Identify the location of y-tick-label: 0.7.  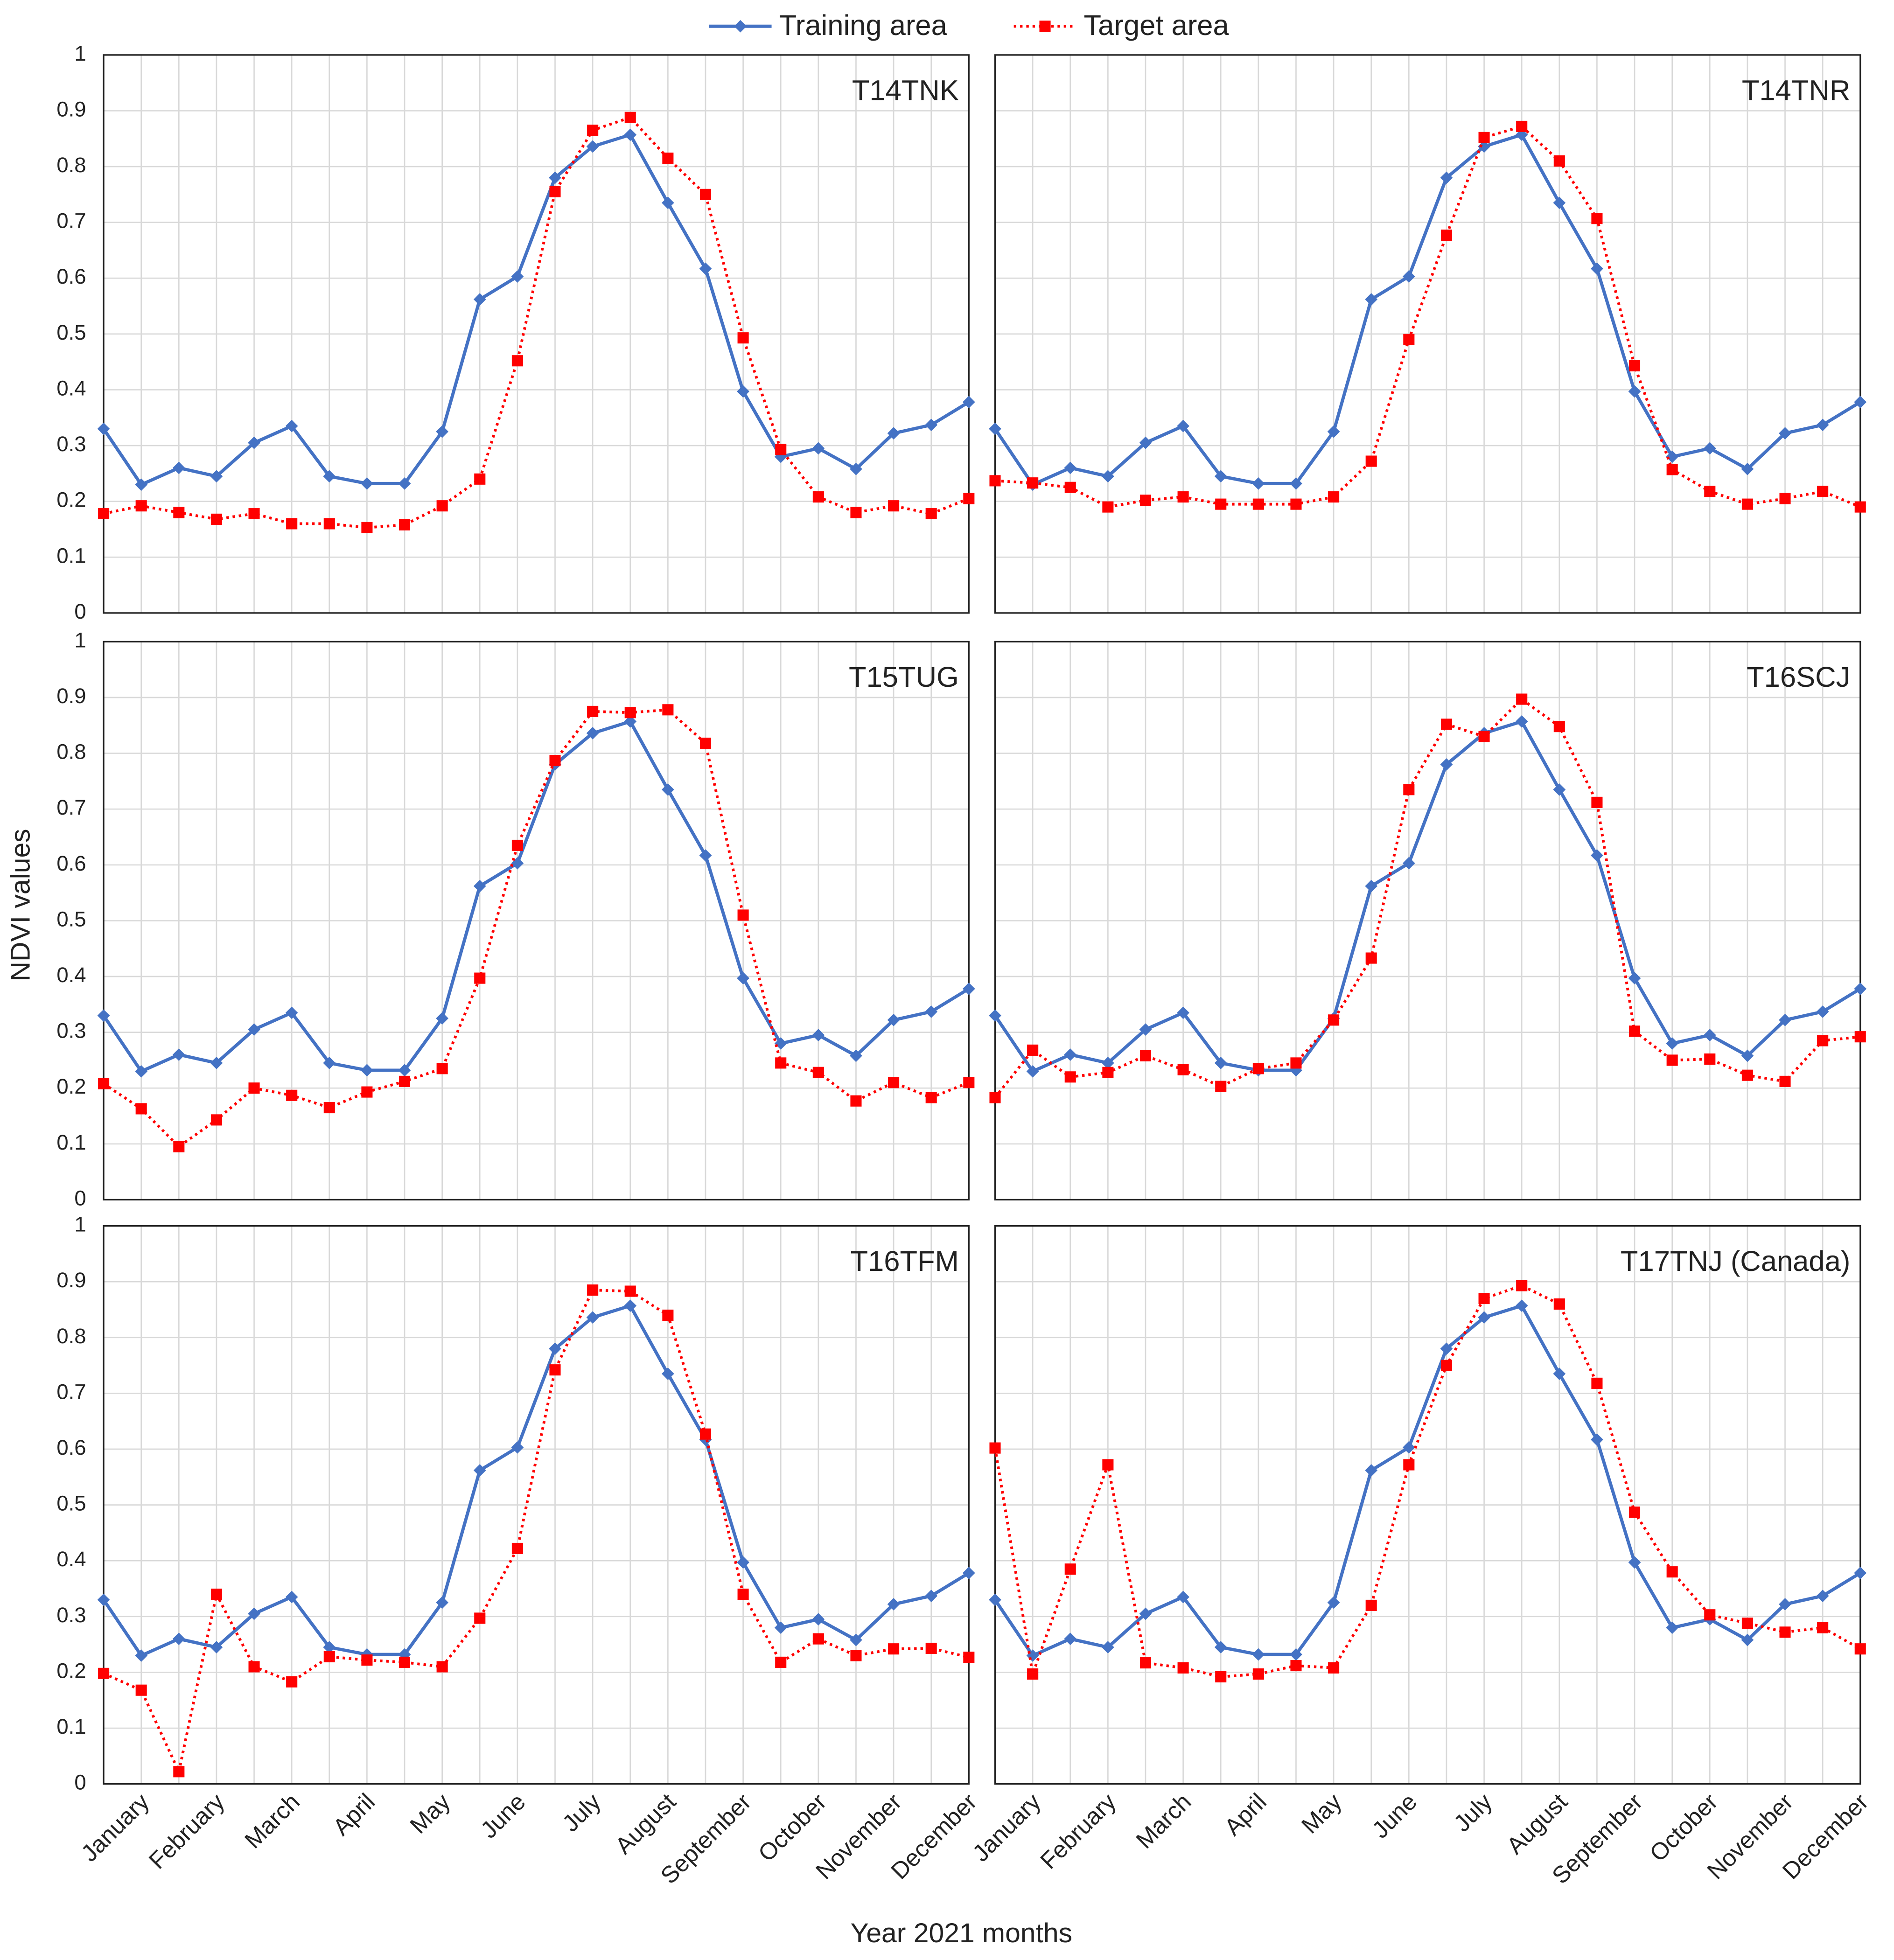
(71, 1391).